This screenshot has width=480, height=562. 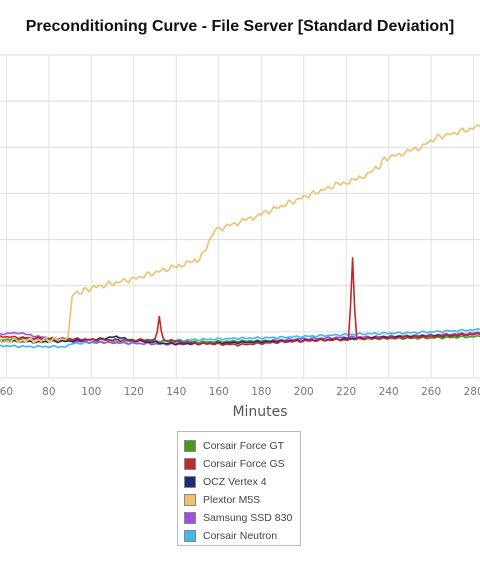 I want to click on x-tick-label: 140, so click(x=176, y=392).